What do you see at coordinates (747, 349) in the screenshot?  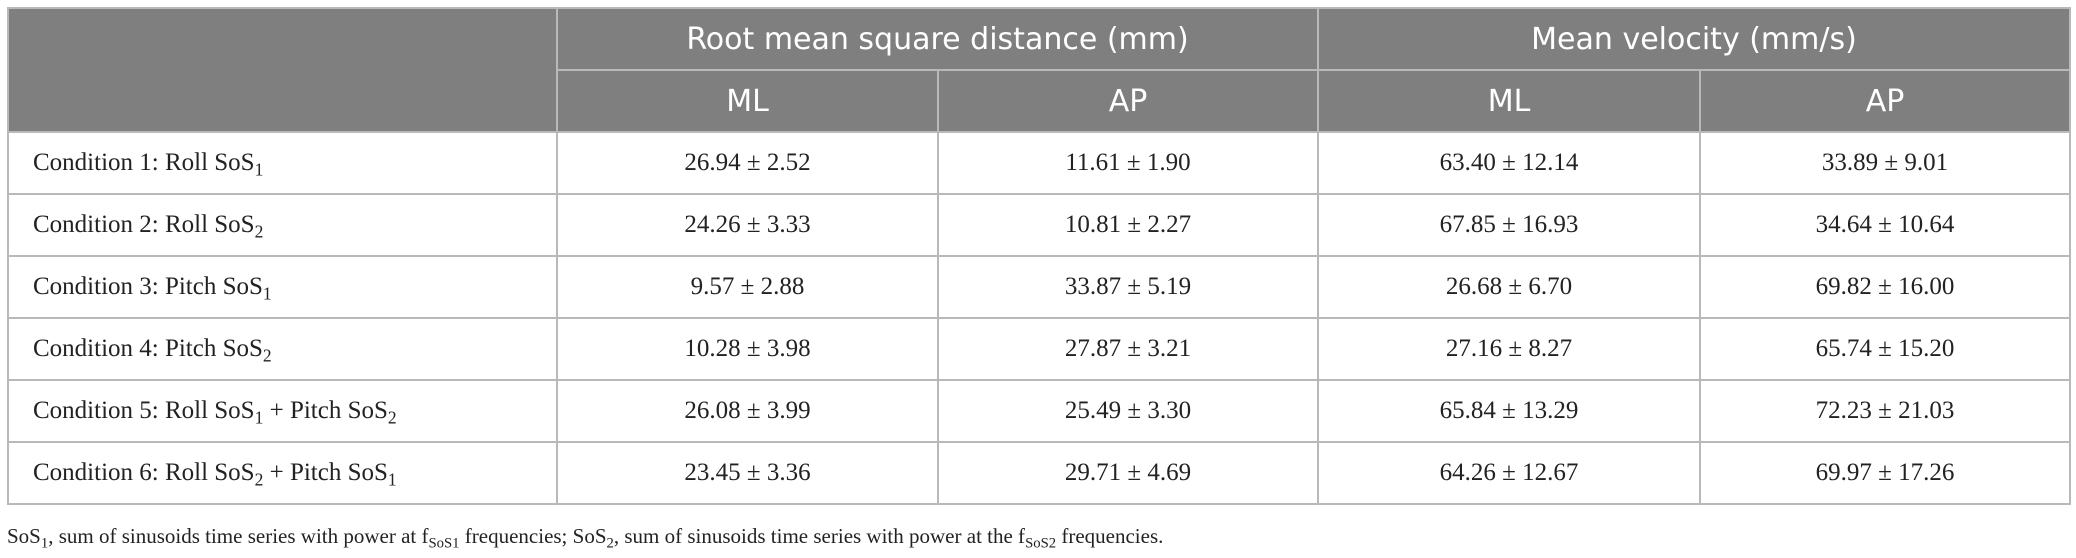 I see `data-cell: 10.28 ± 3.98` at bounding box center [747, 349].